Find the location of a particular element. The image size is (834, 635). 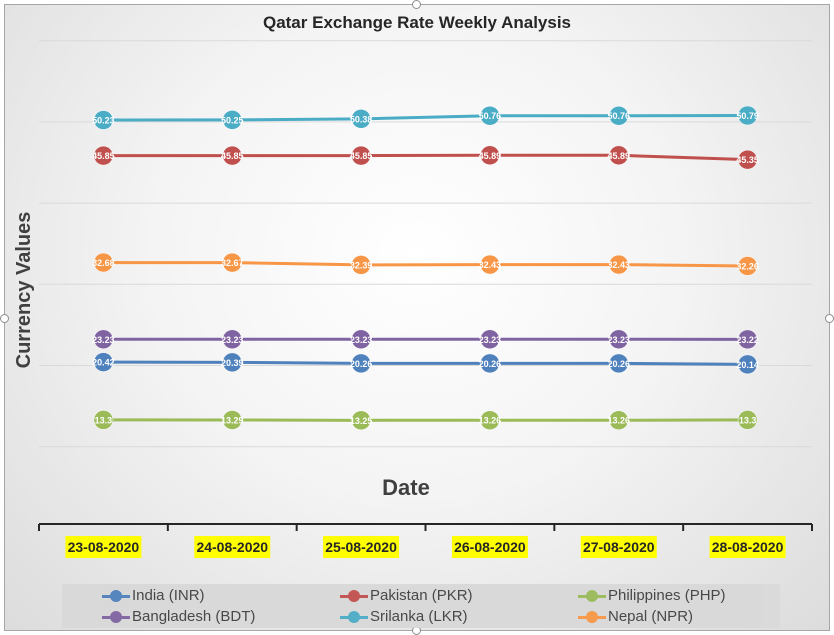

legend-item-philippines-php: Philippines (PHP) is located at coordinates (652, 595).